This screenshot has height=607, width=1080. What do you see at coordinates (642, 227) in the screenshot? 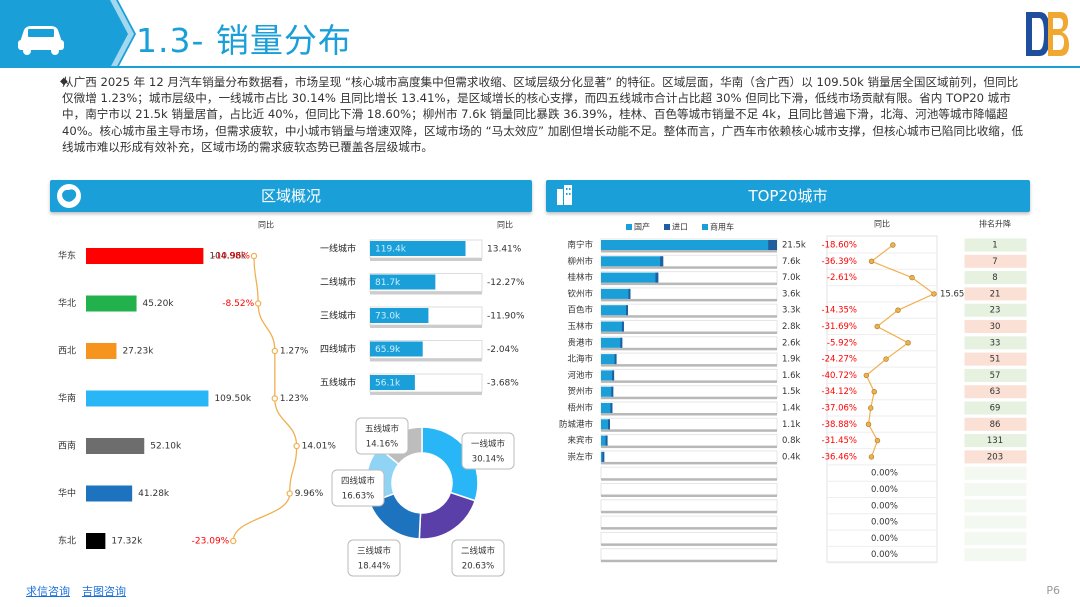
I see `legend-label-domestic: 国产` at bounding box center [642, 227].